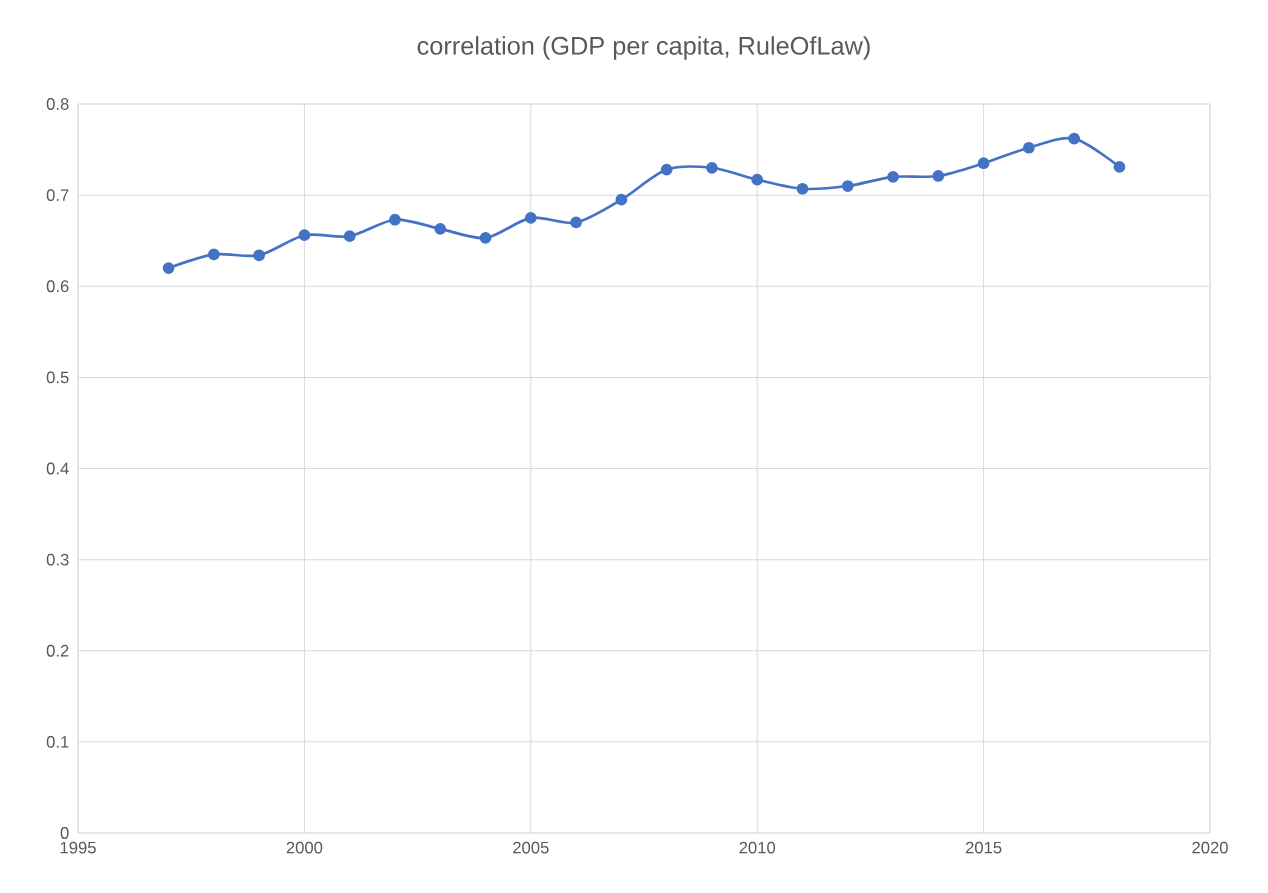 The height and width of the screenshot is (893, 1268). I want to click on y-tick-label: 0.4, so click(57, 468).